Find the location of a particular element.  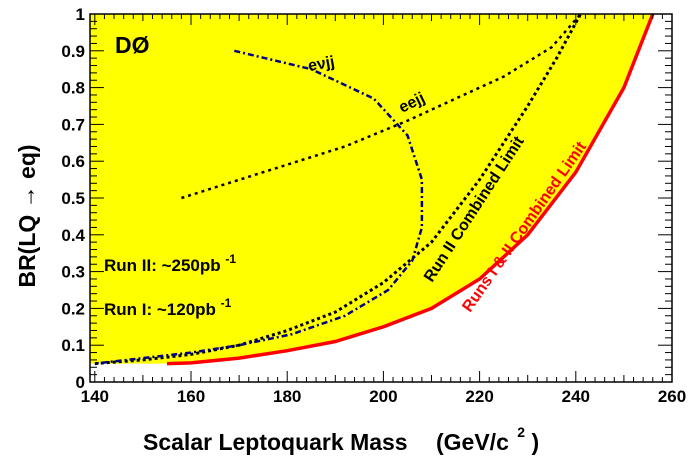

y-tick-label: 0.6 is located at coordinates (73, 161).